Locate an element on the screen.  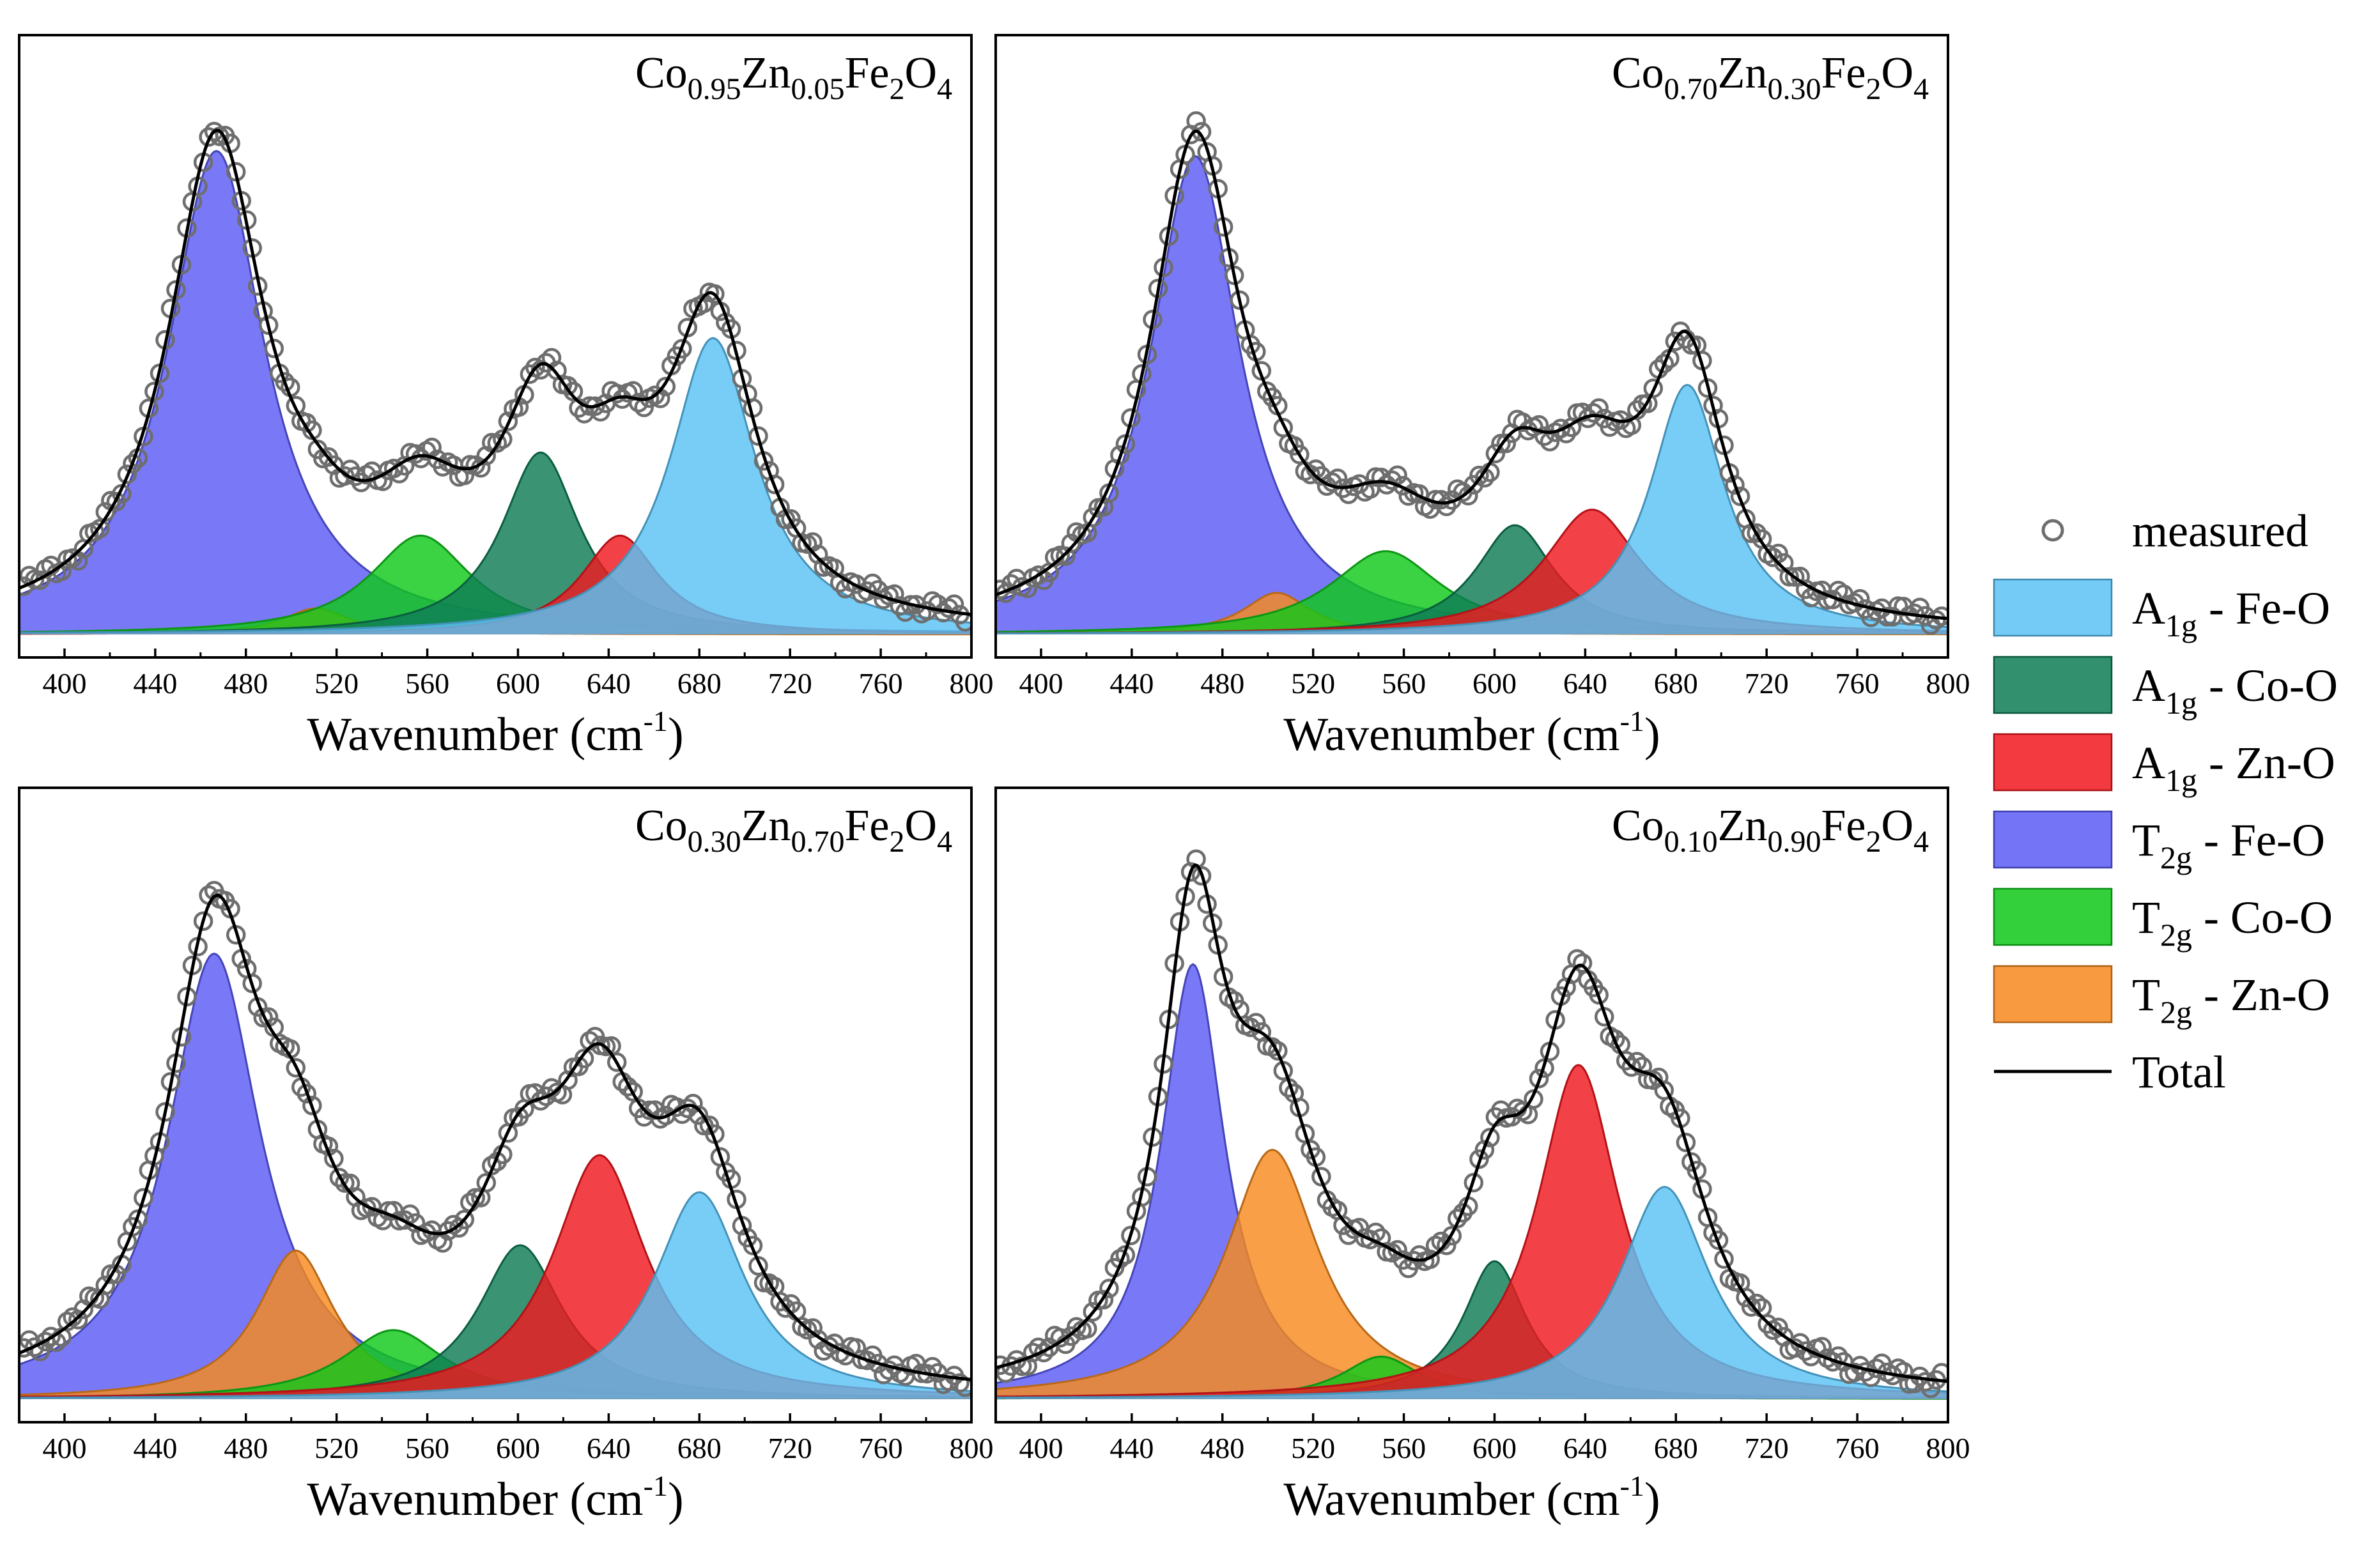
peak-fill-a1g-feo is located at coordinates (495, 1295).